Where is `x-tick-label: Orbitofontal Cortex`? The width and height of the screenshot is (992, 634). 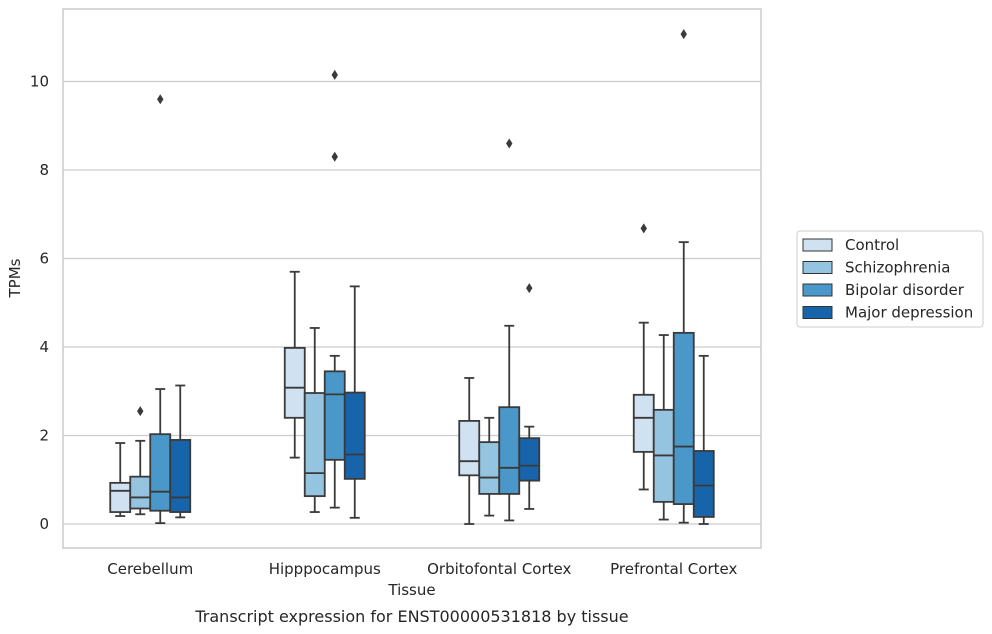 x-tick-label: Orbitofontal Cortex is located at coordinates (499, 569).